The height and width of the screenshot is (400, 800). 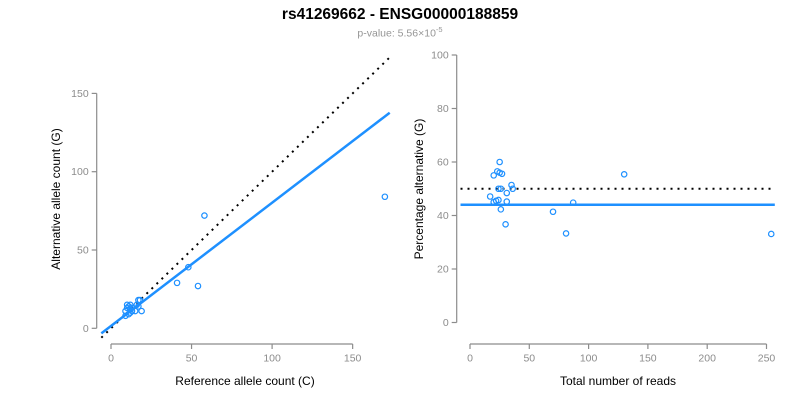 I want to click on y-tick-label: 60, so click(x=443, y=163).